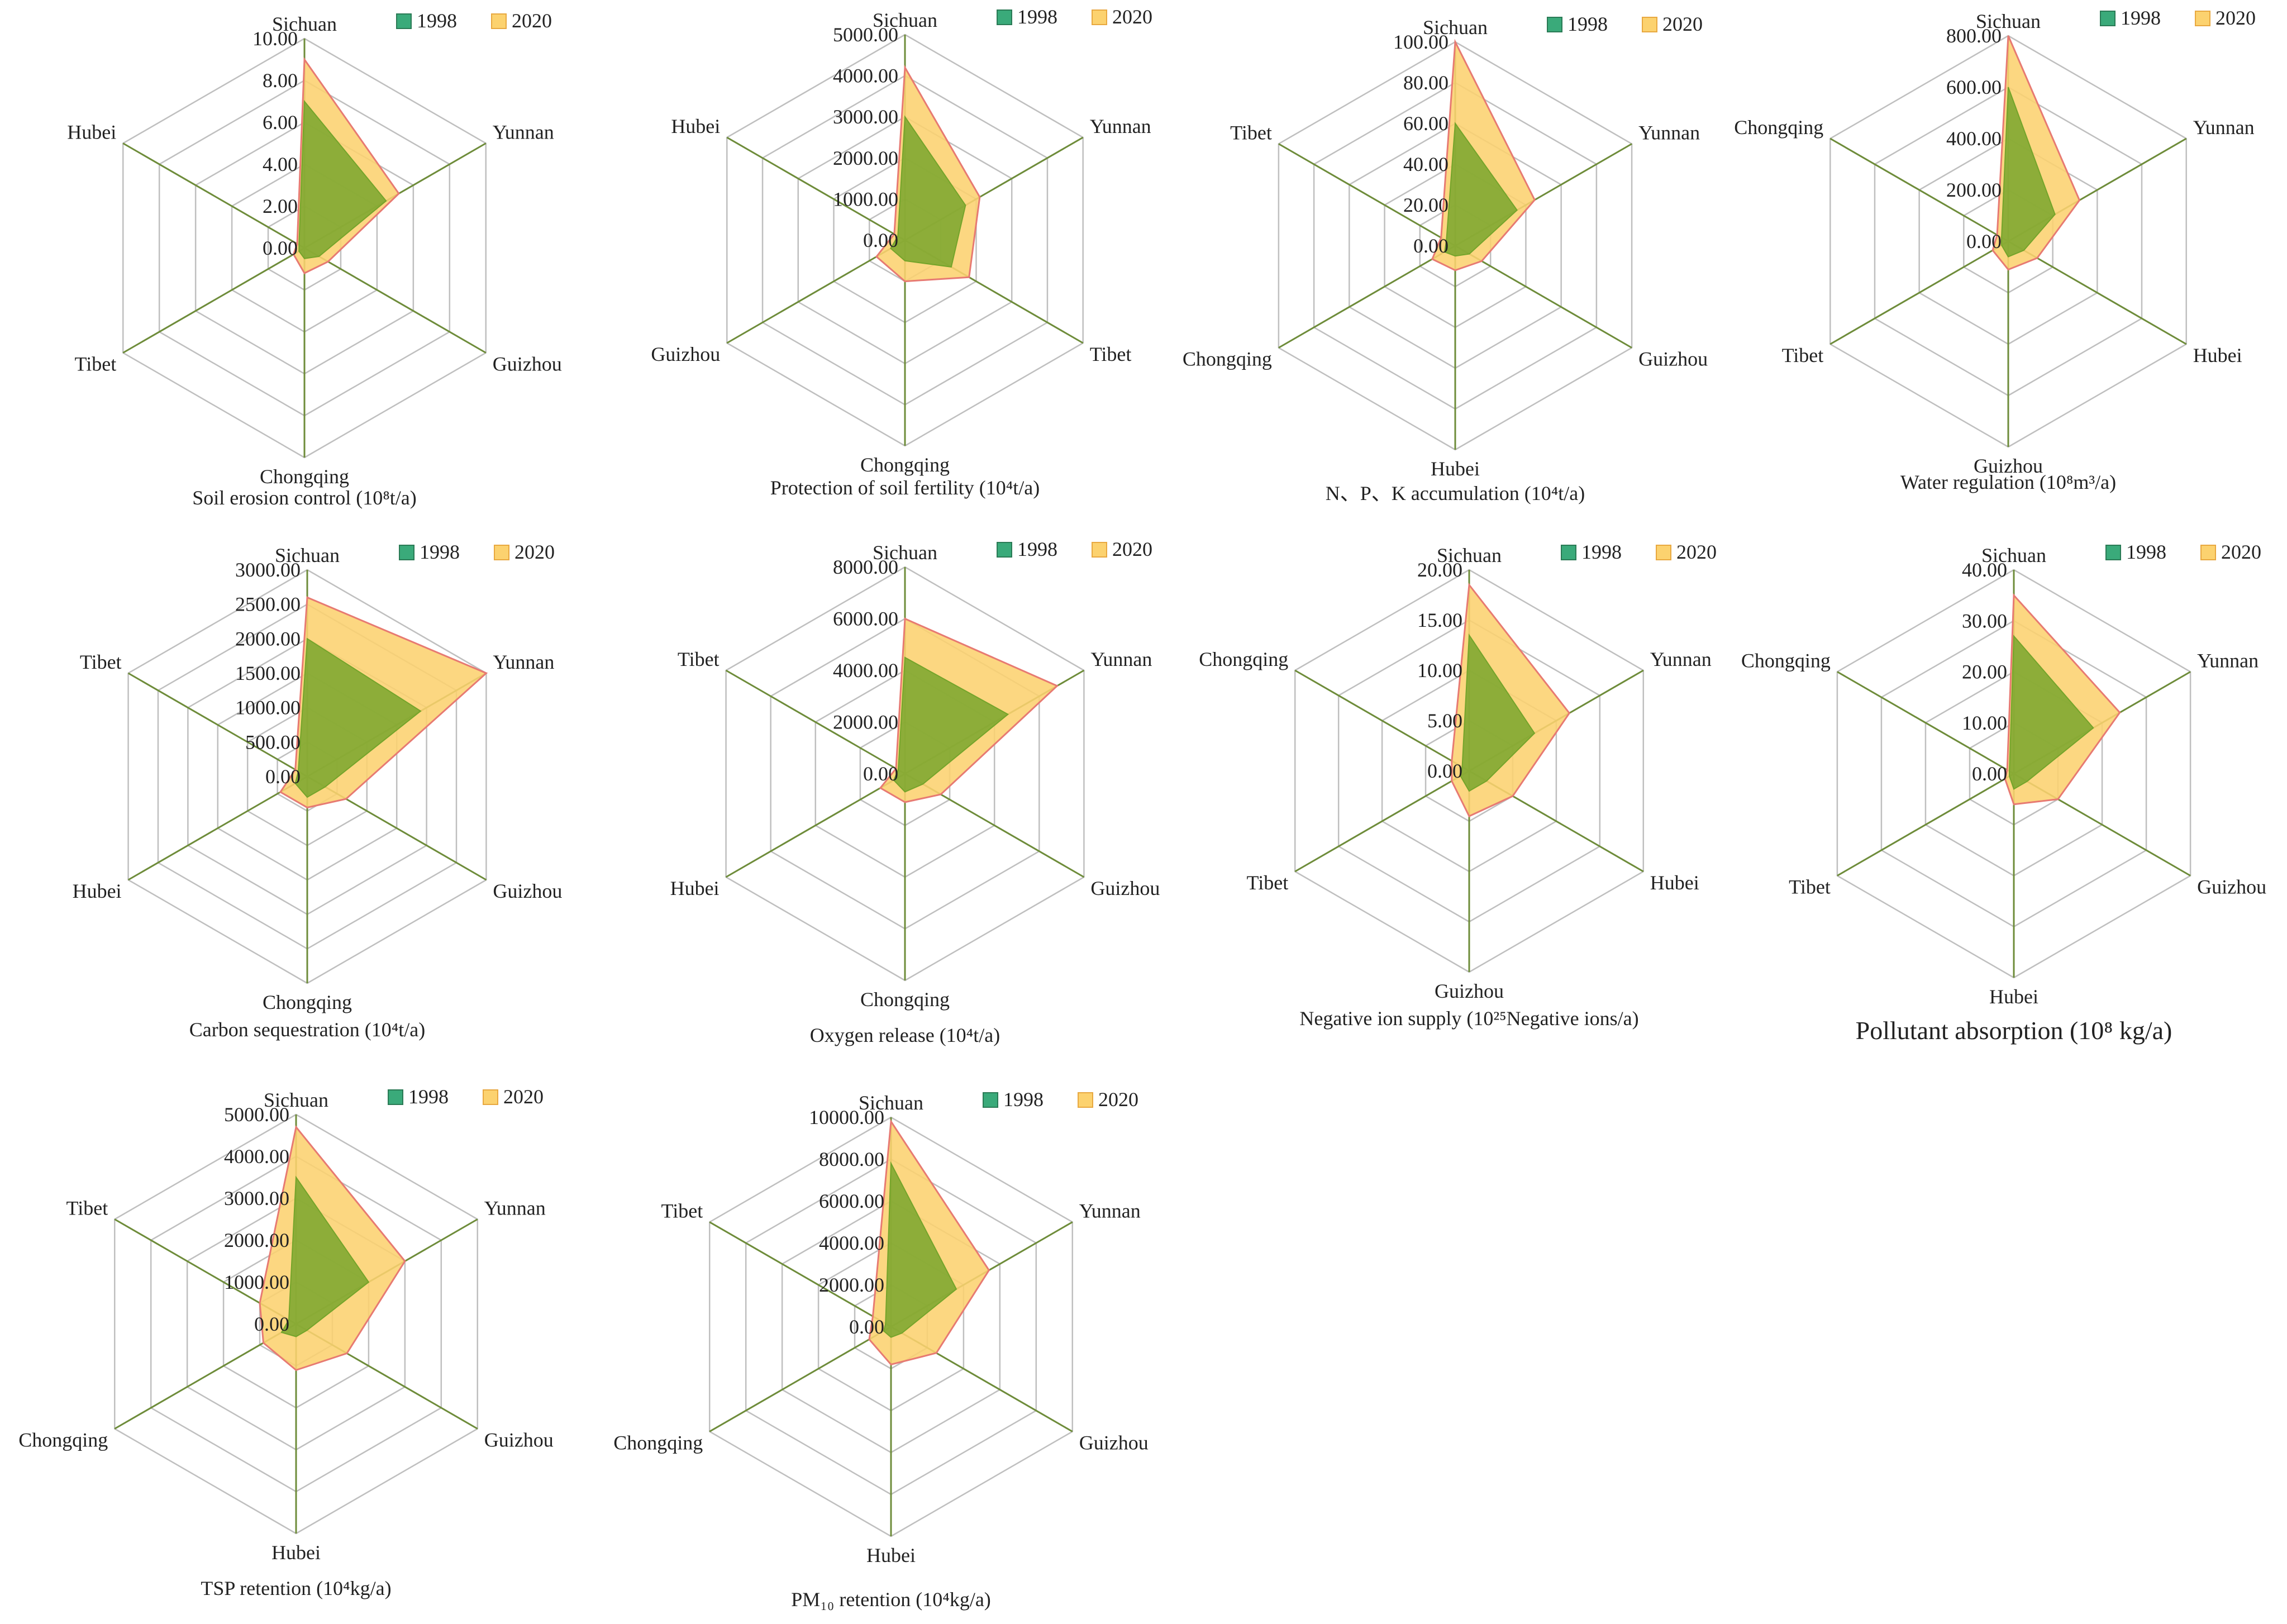 This screenshot has width=2287, height=1624. What do you see at coordinates (851, 1201) in the screenshot?
I see `tick-label: 6000.00` at bounding box center [851, 1201].